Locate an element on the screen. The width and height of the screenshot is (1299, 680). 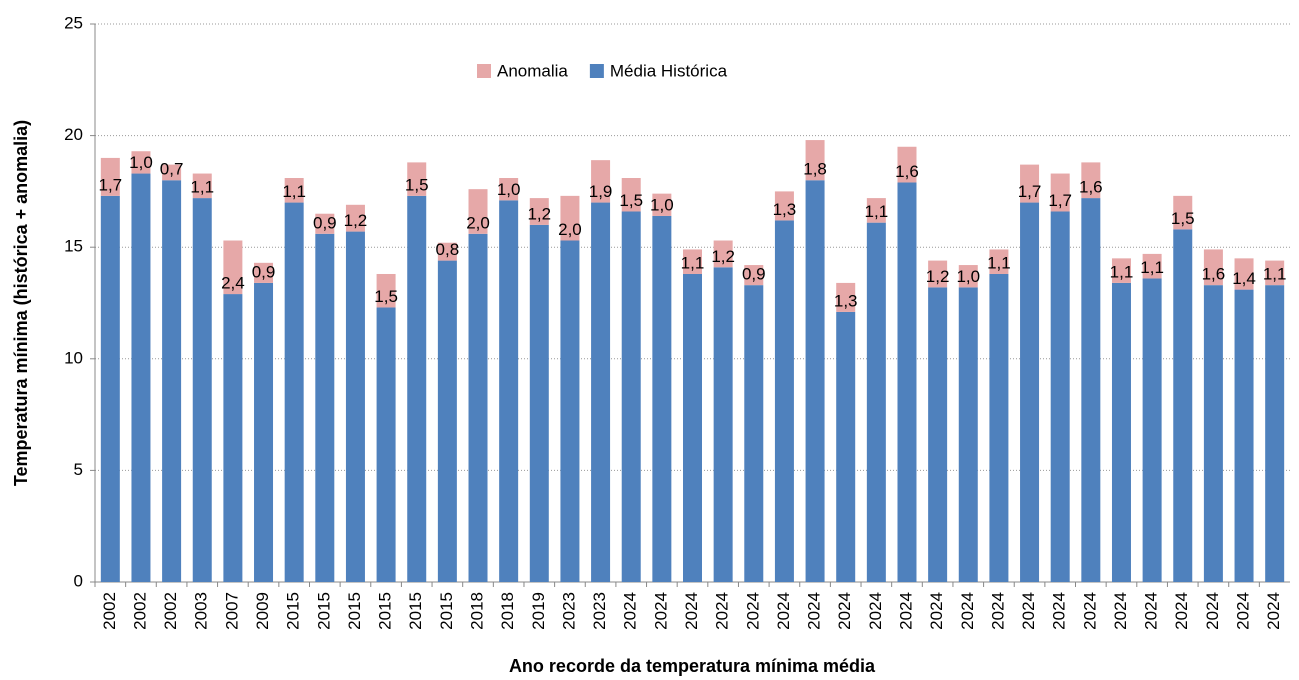
data-label: 2,0 is located at coordinates (478, 222).